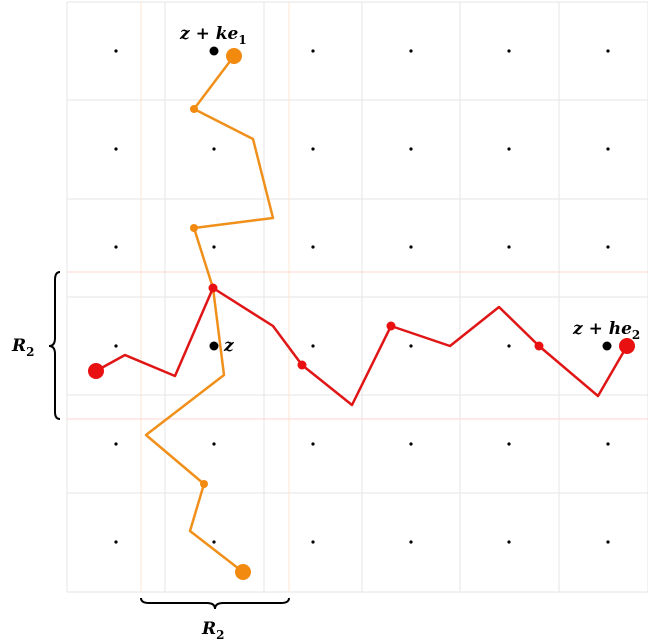 The width and height of the screenshot is (648, 642). What do you see at coordinates (627, 346) in the screenshot?
I see `red-endpoint-right` at bounding box center [627, 346].